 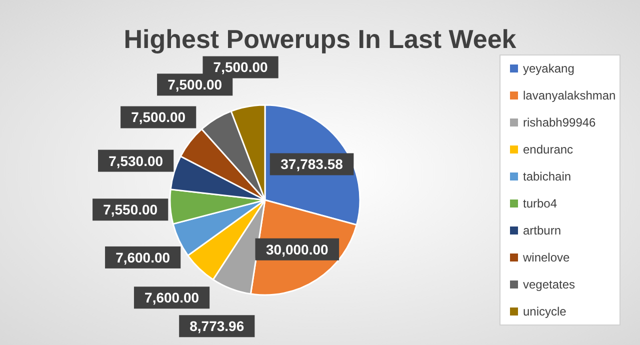 I want to click on legend-label: turbo4, so click(x=540, y=203).